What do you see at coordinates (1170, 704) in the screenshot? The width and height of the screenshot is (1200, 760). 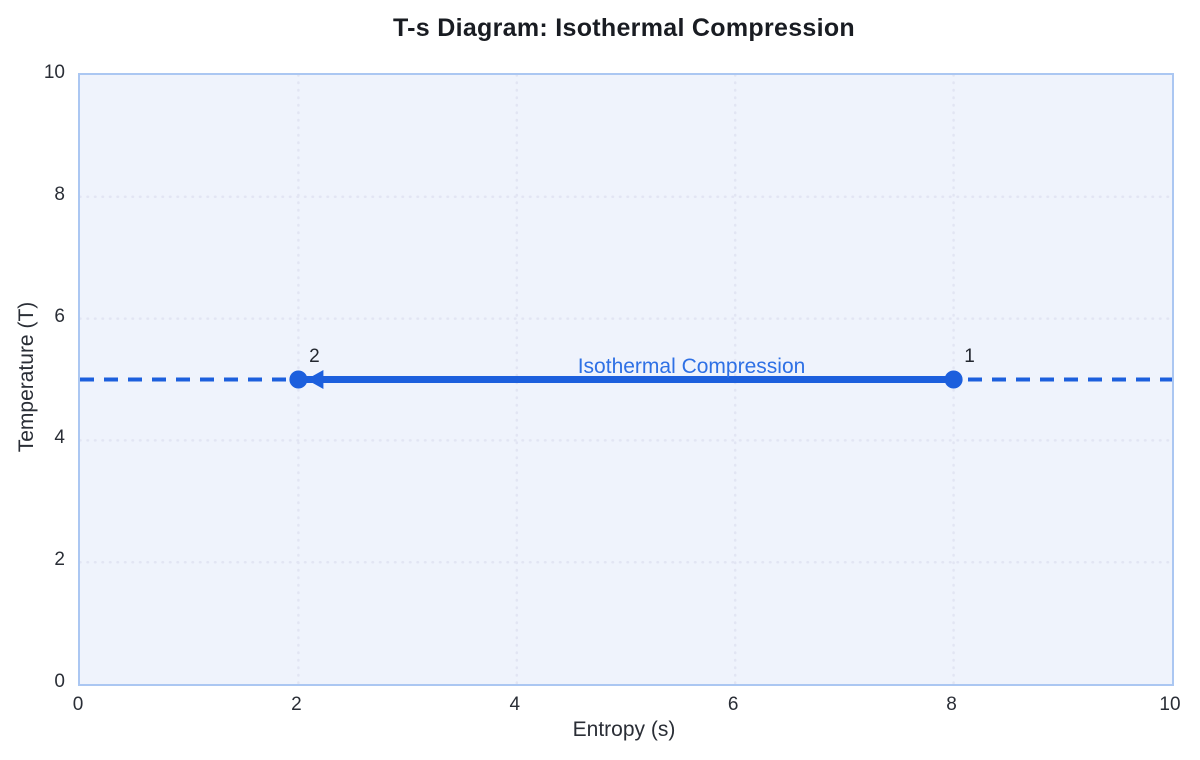 I see `x-tick-label: 10` at bounding box center [1170, 704].